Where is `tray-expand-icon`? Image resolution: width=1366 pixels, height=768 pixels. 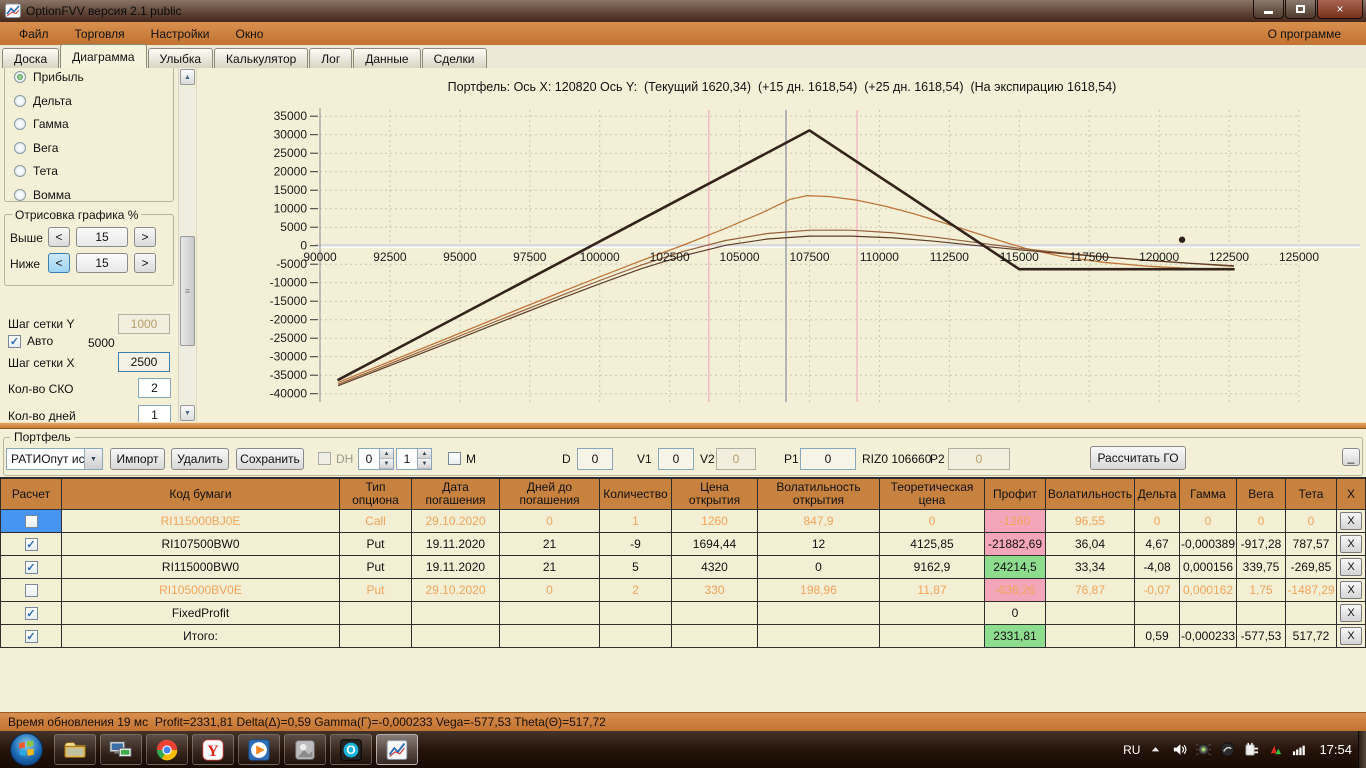 tray-expand-icon is located at coordinates (1155, 749).